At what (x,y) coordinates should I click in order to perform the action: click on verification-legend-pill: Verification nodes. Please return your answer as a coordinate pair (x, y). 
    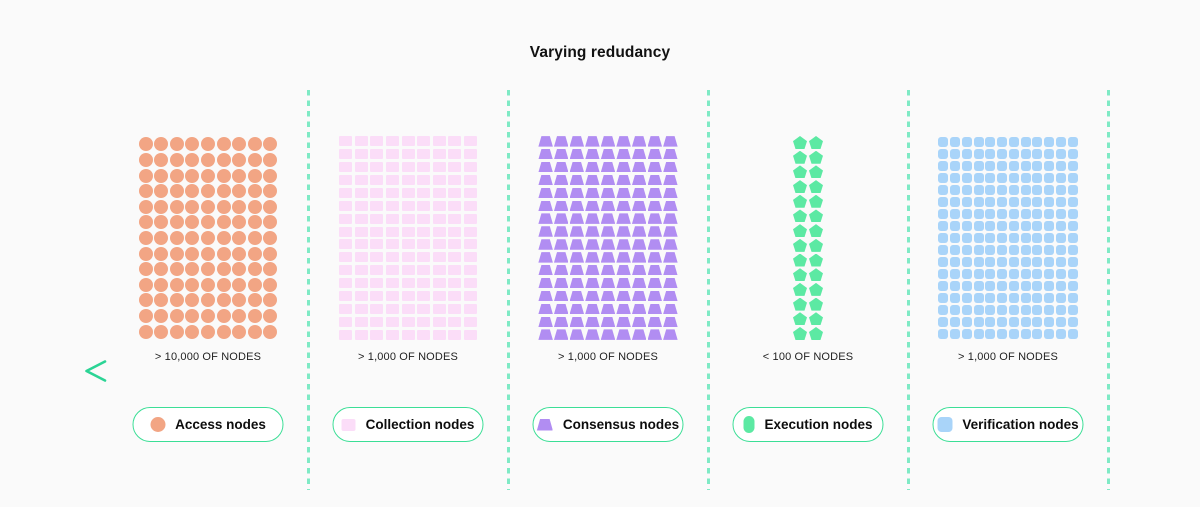
    Looking at the image, I should click on (1008, 424).